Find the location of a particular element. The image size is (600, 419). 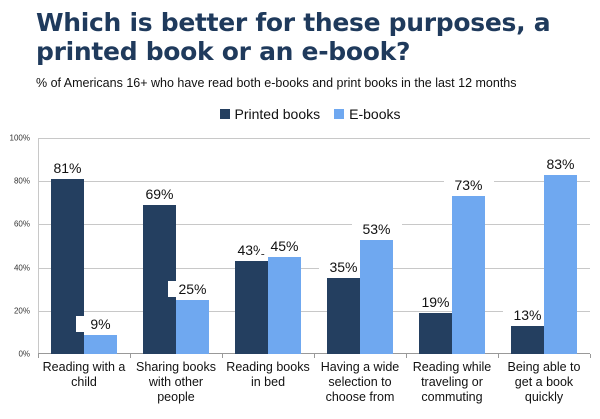

data-label: 73% is located at coordinates (468, 185).